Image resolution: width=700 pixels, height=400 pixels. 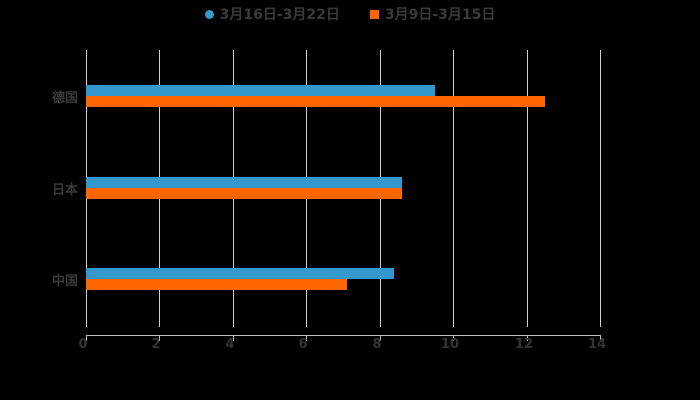 What do you see at coordinates (64, 190) in the screenshot?
I see `y-category-label: 日本` at bounding box center [64, 190].